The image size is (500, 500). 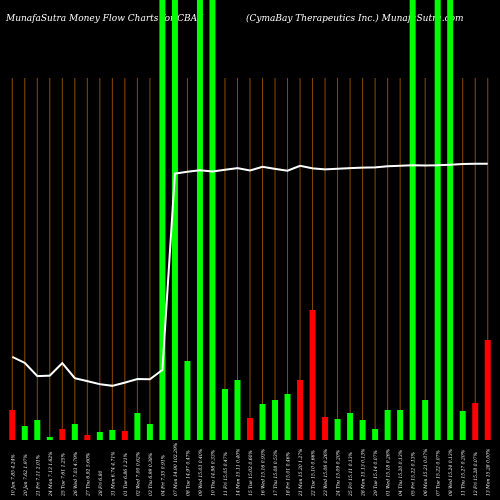 What do you see at coordinates (301, 473) in the screenshot?
I see `x-tick-label: 21 Mon 15.20 1.27%` at bounding box center [301, 473].